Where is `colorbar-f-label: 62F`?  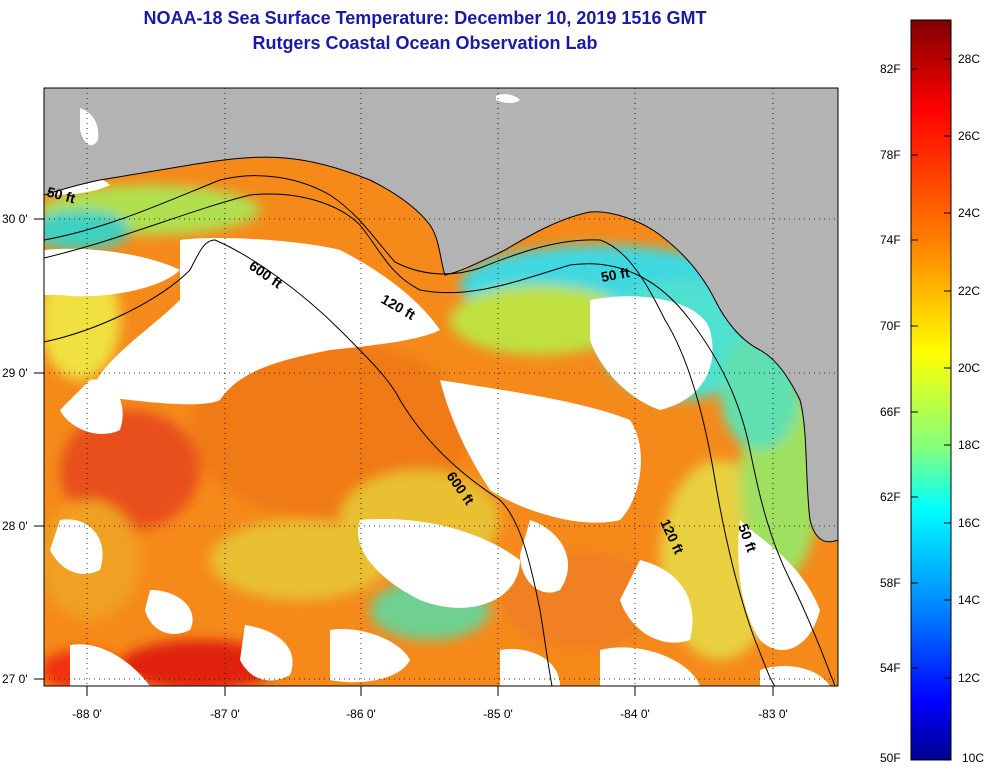
colorbar-f-label: 62F is located at coordinates (890, 497).